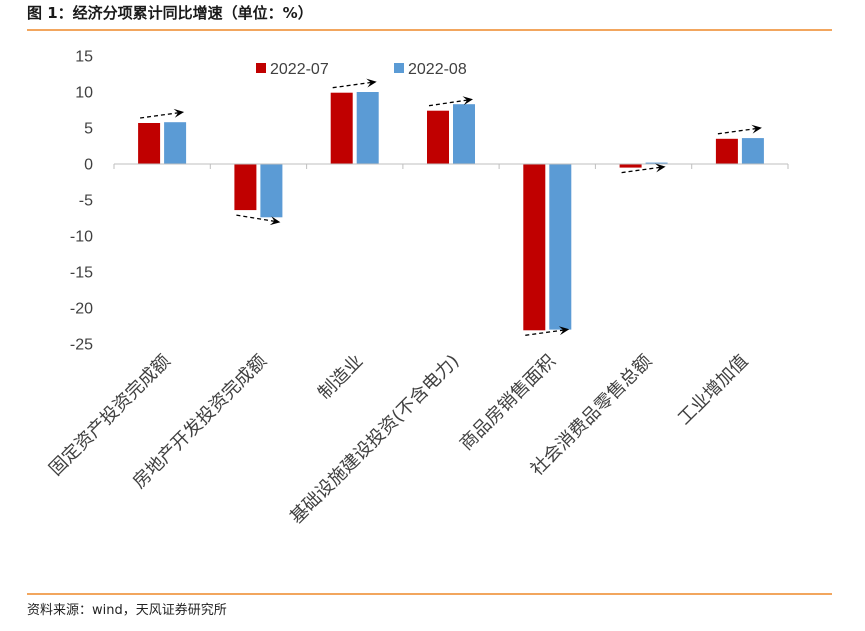  Describe the element at coordinates (713, 390) in the screenshot. I see `x-tick-label: 工业增加值` at that location.